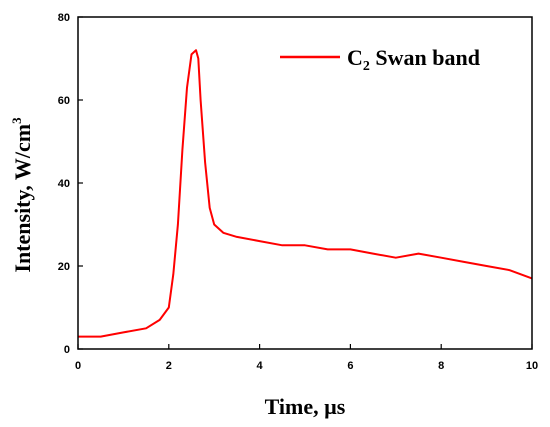  Describe the element at coordinates (413, 59) in the screenshot. I see `legend-label: C2 Swan band` at that location.